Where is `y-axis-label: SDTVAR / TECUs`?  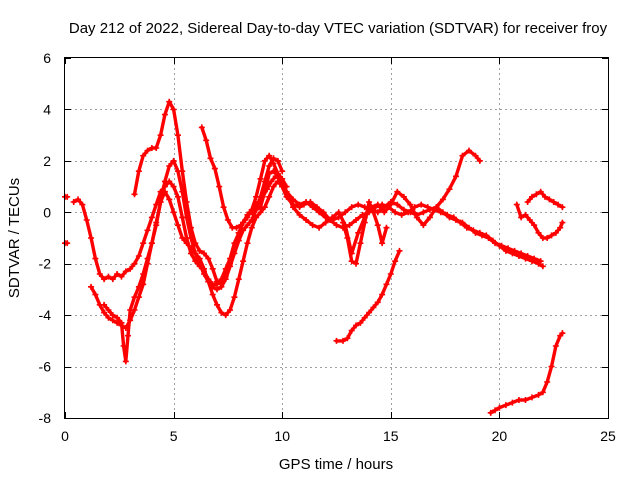 y-axis-label: SDTVAR / TECUs is located at coordinates (14, 238).